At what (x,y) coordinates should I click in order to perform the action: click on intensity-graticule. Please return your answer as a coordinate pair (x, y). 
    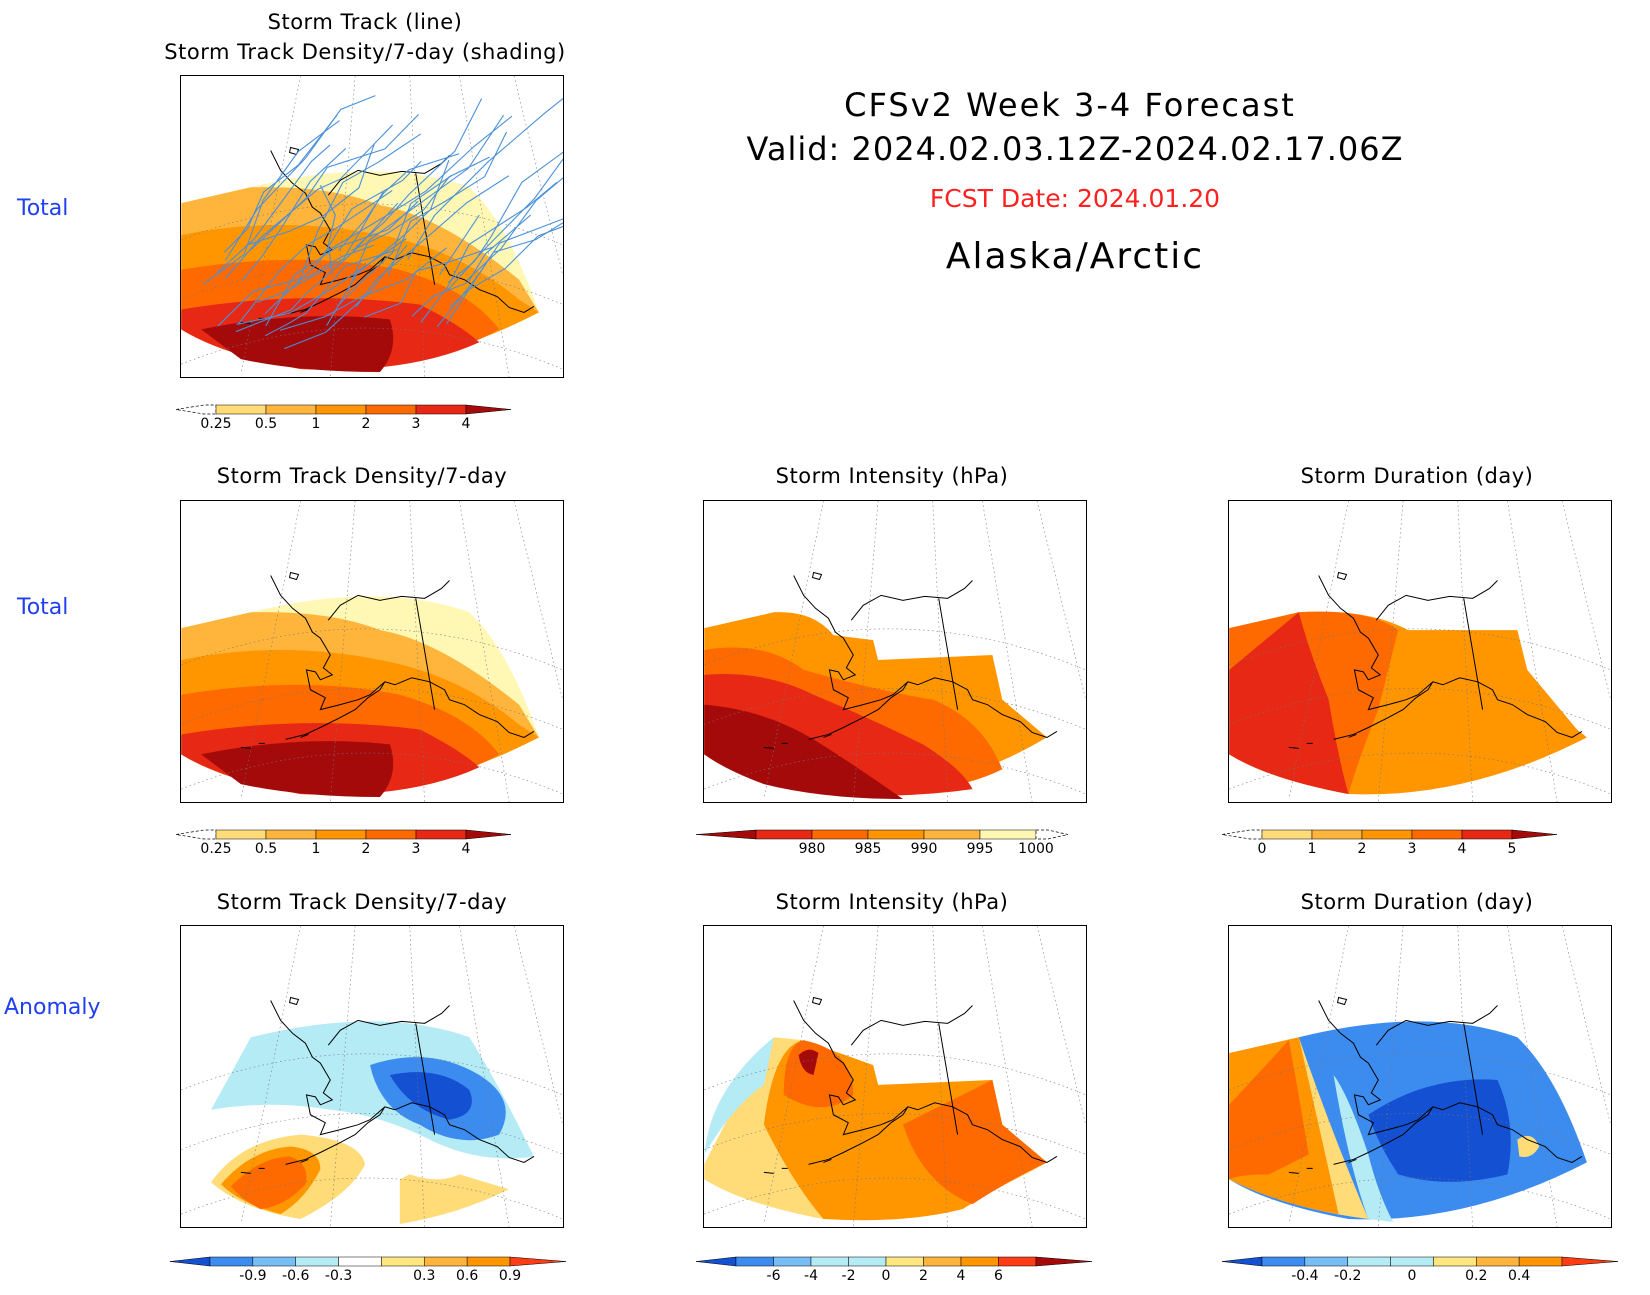
    Looking at the image, I should click on (895, 651).